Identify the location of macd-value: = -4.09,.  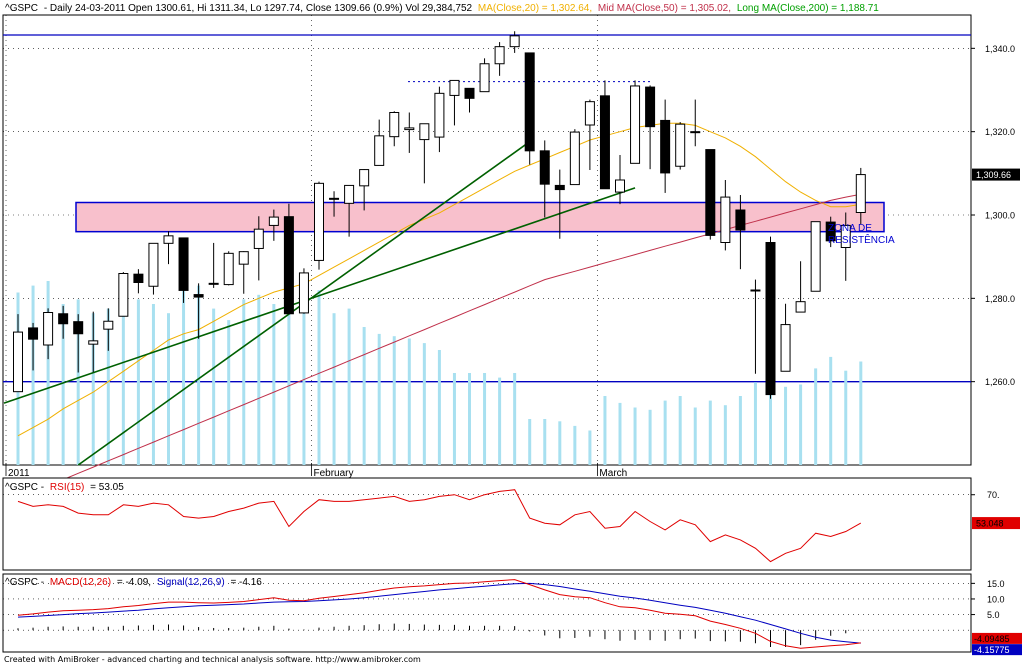
(134, 582).